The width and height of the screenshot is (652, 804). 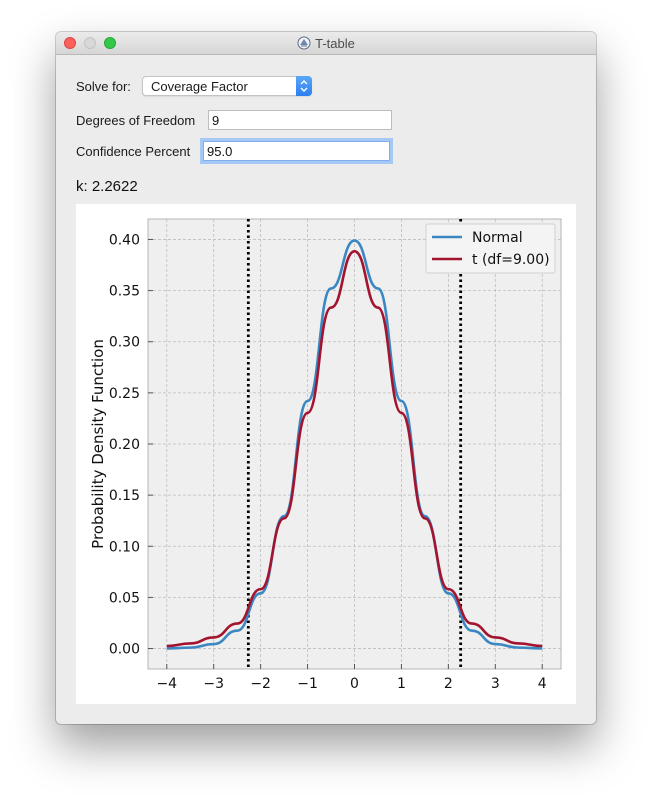 What do you see at coordinates (124, 650) in the screenshot?
I see `y-tick-label: 0.00` at bounding box center [124, 650].